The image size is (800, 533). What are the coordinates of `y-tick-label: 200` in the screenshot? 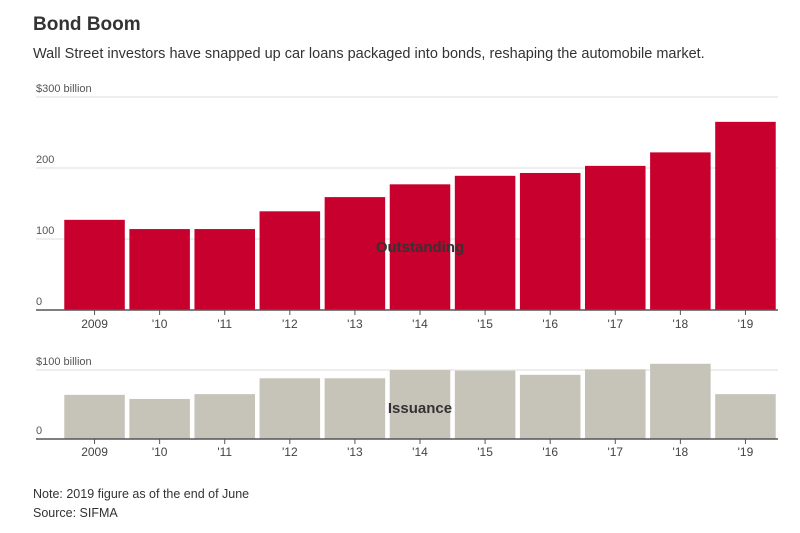 It's located at (45, 160).